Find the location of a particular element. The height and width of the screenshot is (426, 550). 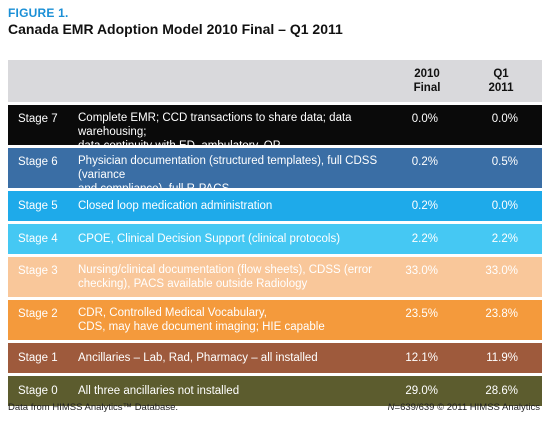

stage-label: Stage 7 is located at coordinates (38, 119).